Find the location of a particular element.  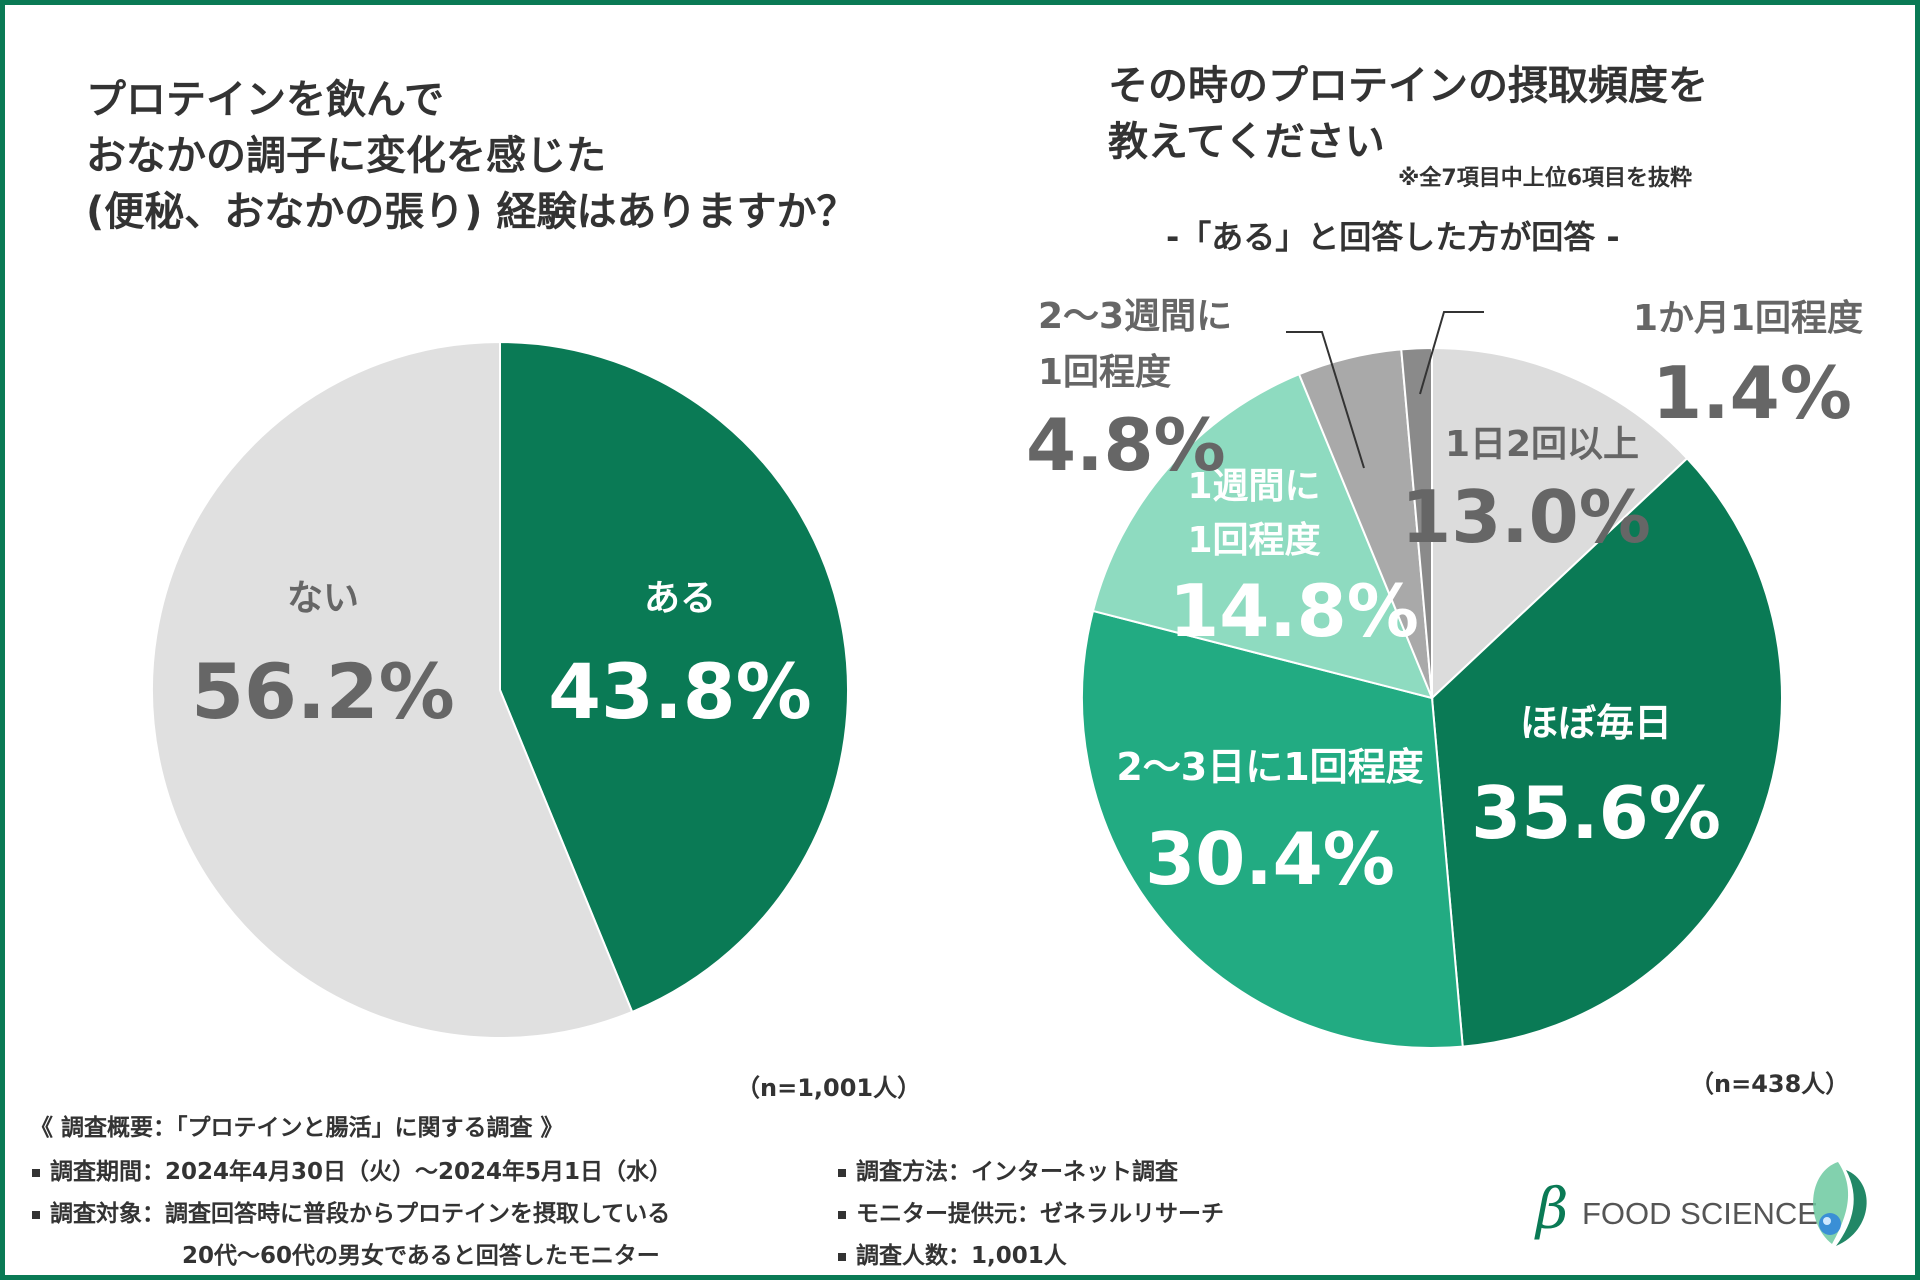

frequency-value-label: 13.0% is located at coordinates (1526, 517).